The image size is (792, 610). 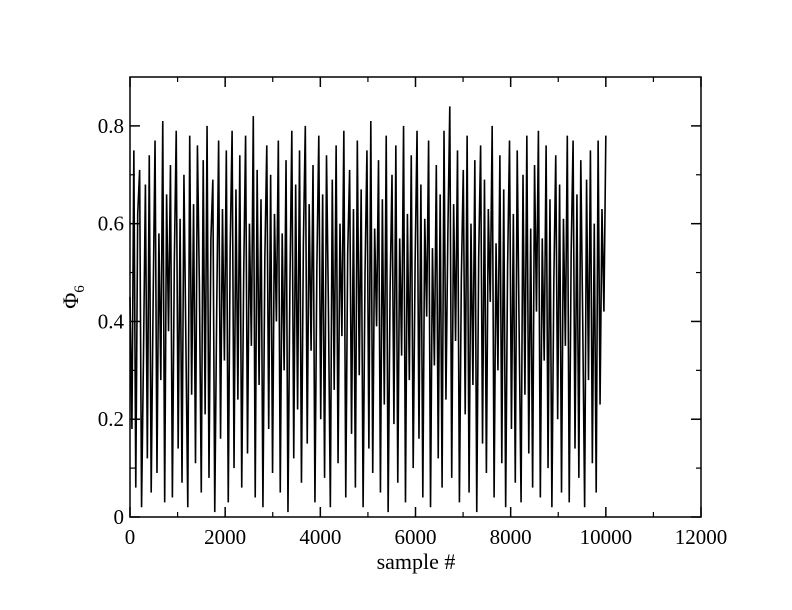 I want to click on y-axis-label: Φ6, so click(x=73, y=297).